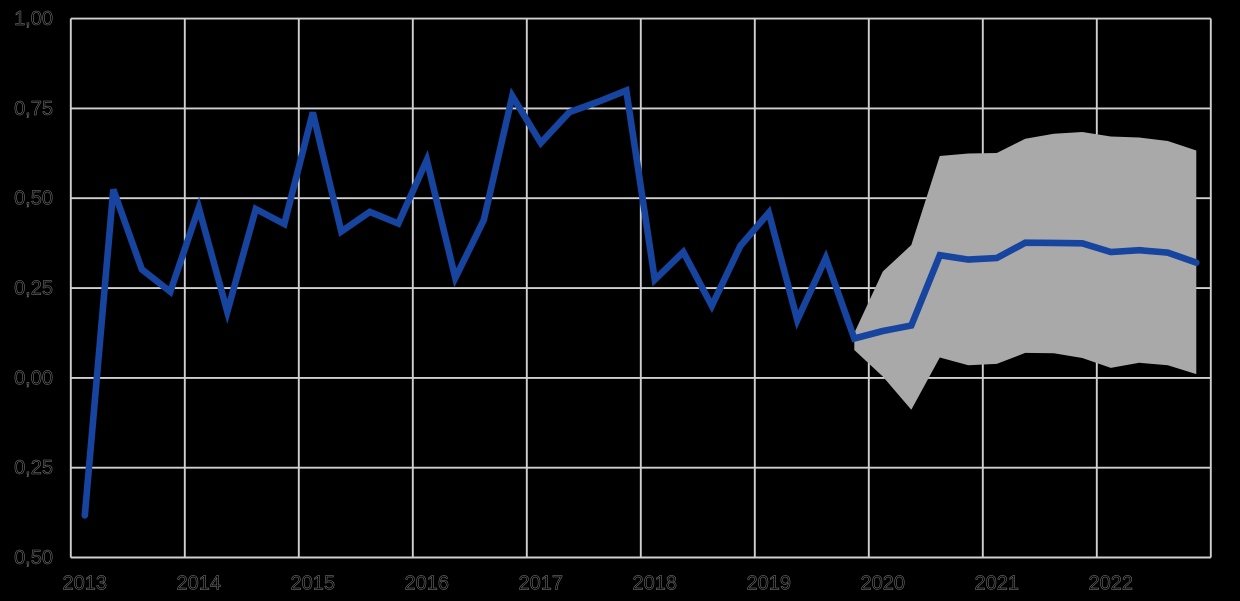 The image size is (1240, 601). What do you see at coordinates (655, 583) in the screenshot?
I see `svg-text: 2018` at bounding box center [655, 583].